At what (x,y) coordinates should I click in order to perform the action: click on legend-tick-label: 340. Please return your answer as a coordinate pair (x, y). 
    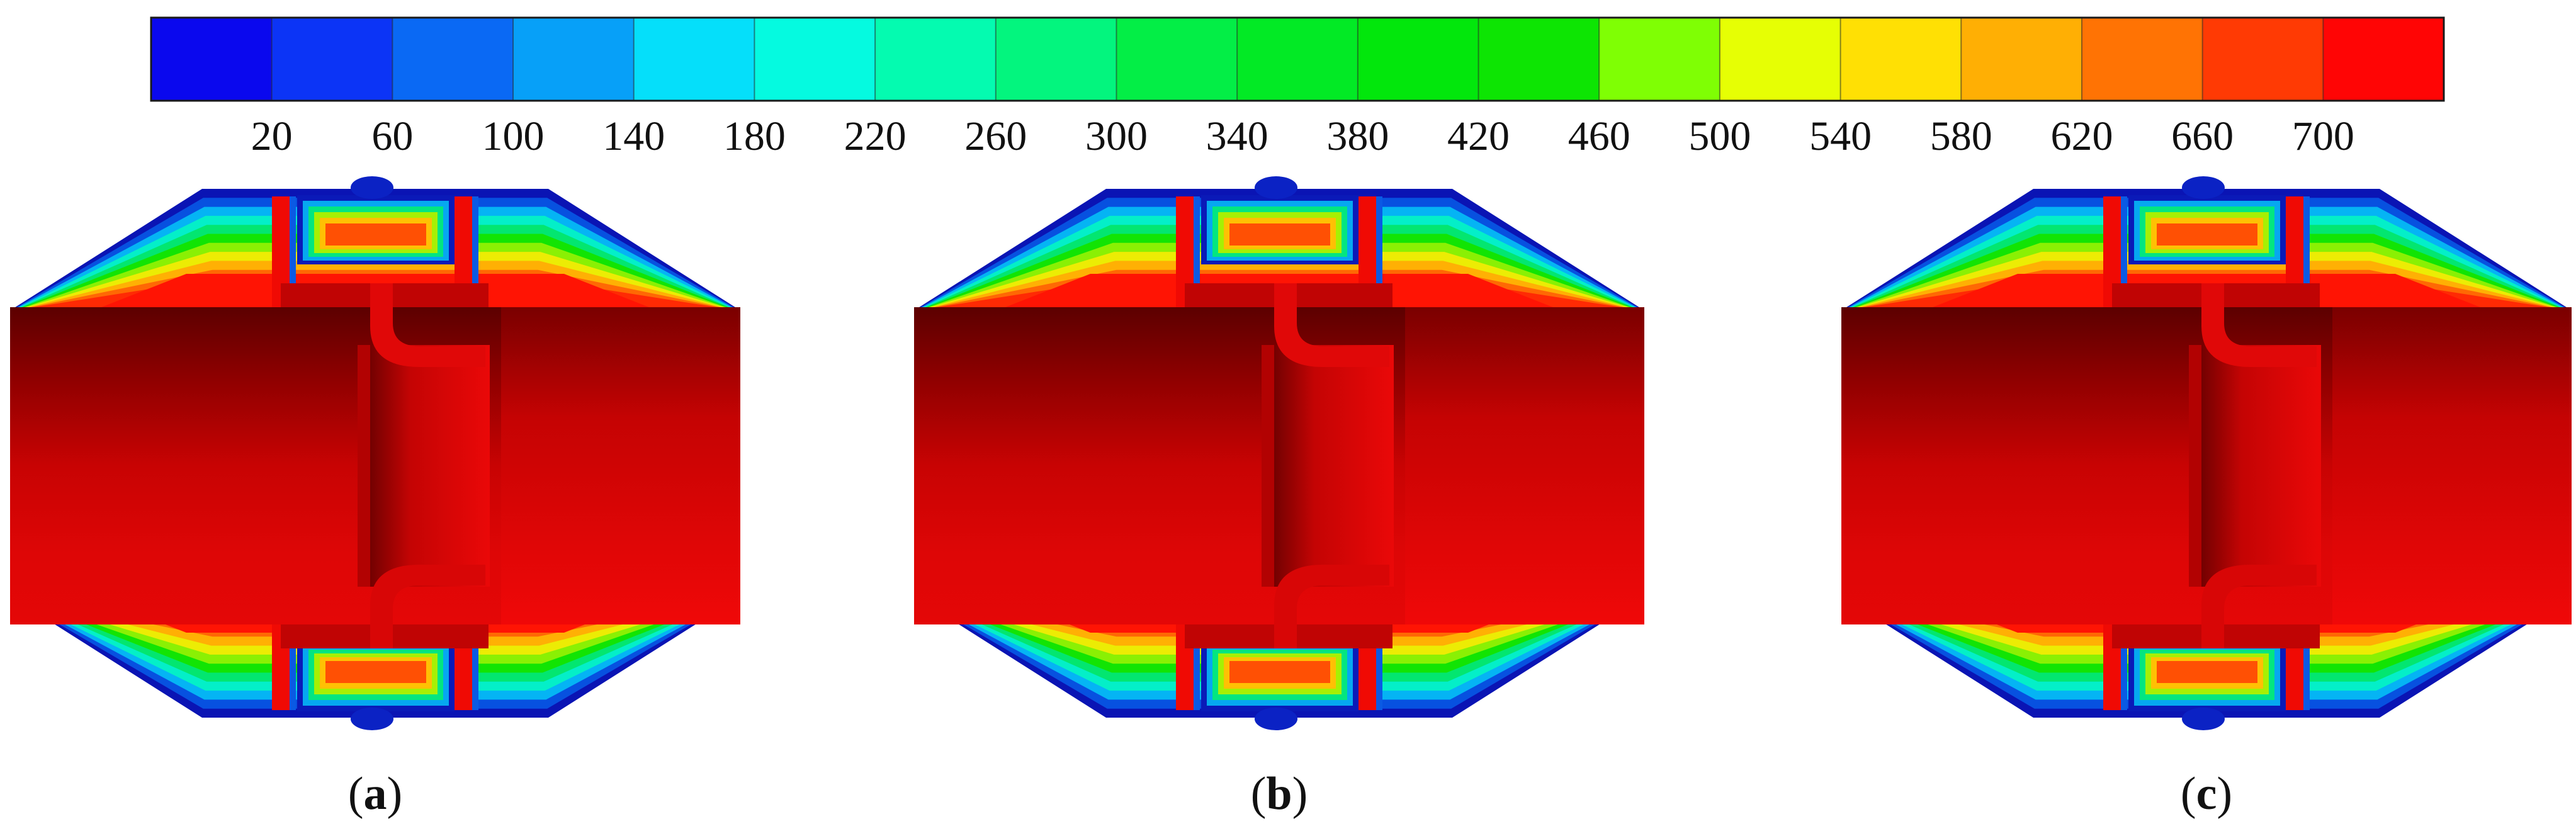
    Looking at the image, I should click on (1237, 136).